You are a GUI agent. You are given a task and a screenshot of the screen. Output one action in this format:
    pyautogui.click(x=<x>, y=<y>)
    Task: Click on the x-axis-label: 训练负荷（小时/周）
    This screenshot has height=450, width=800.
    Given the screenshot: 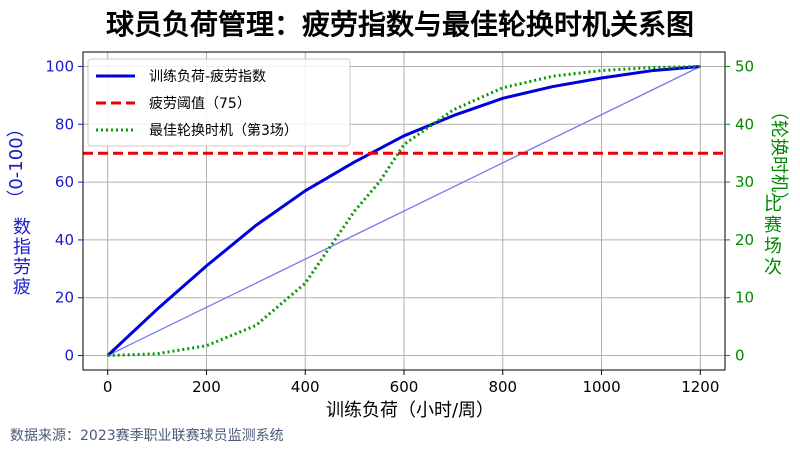 What is the action you would take?
    pyautogui.click(x=410, y=410)
    